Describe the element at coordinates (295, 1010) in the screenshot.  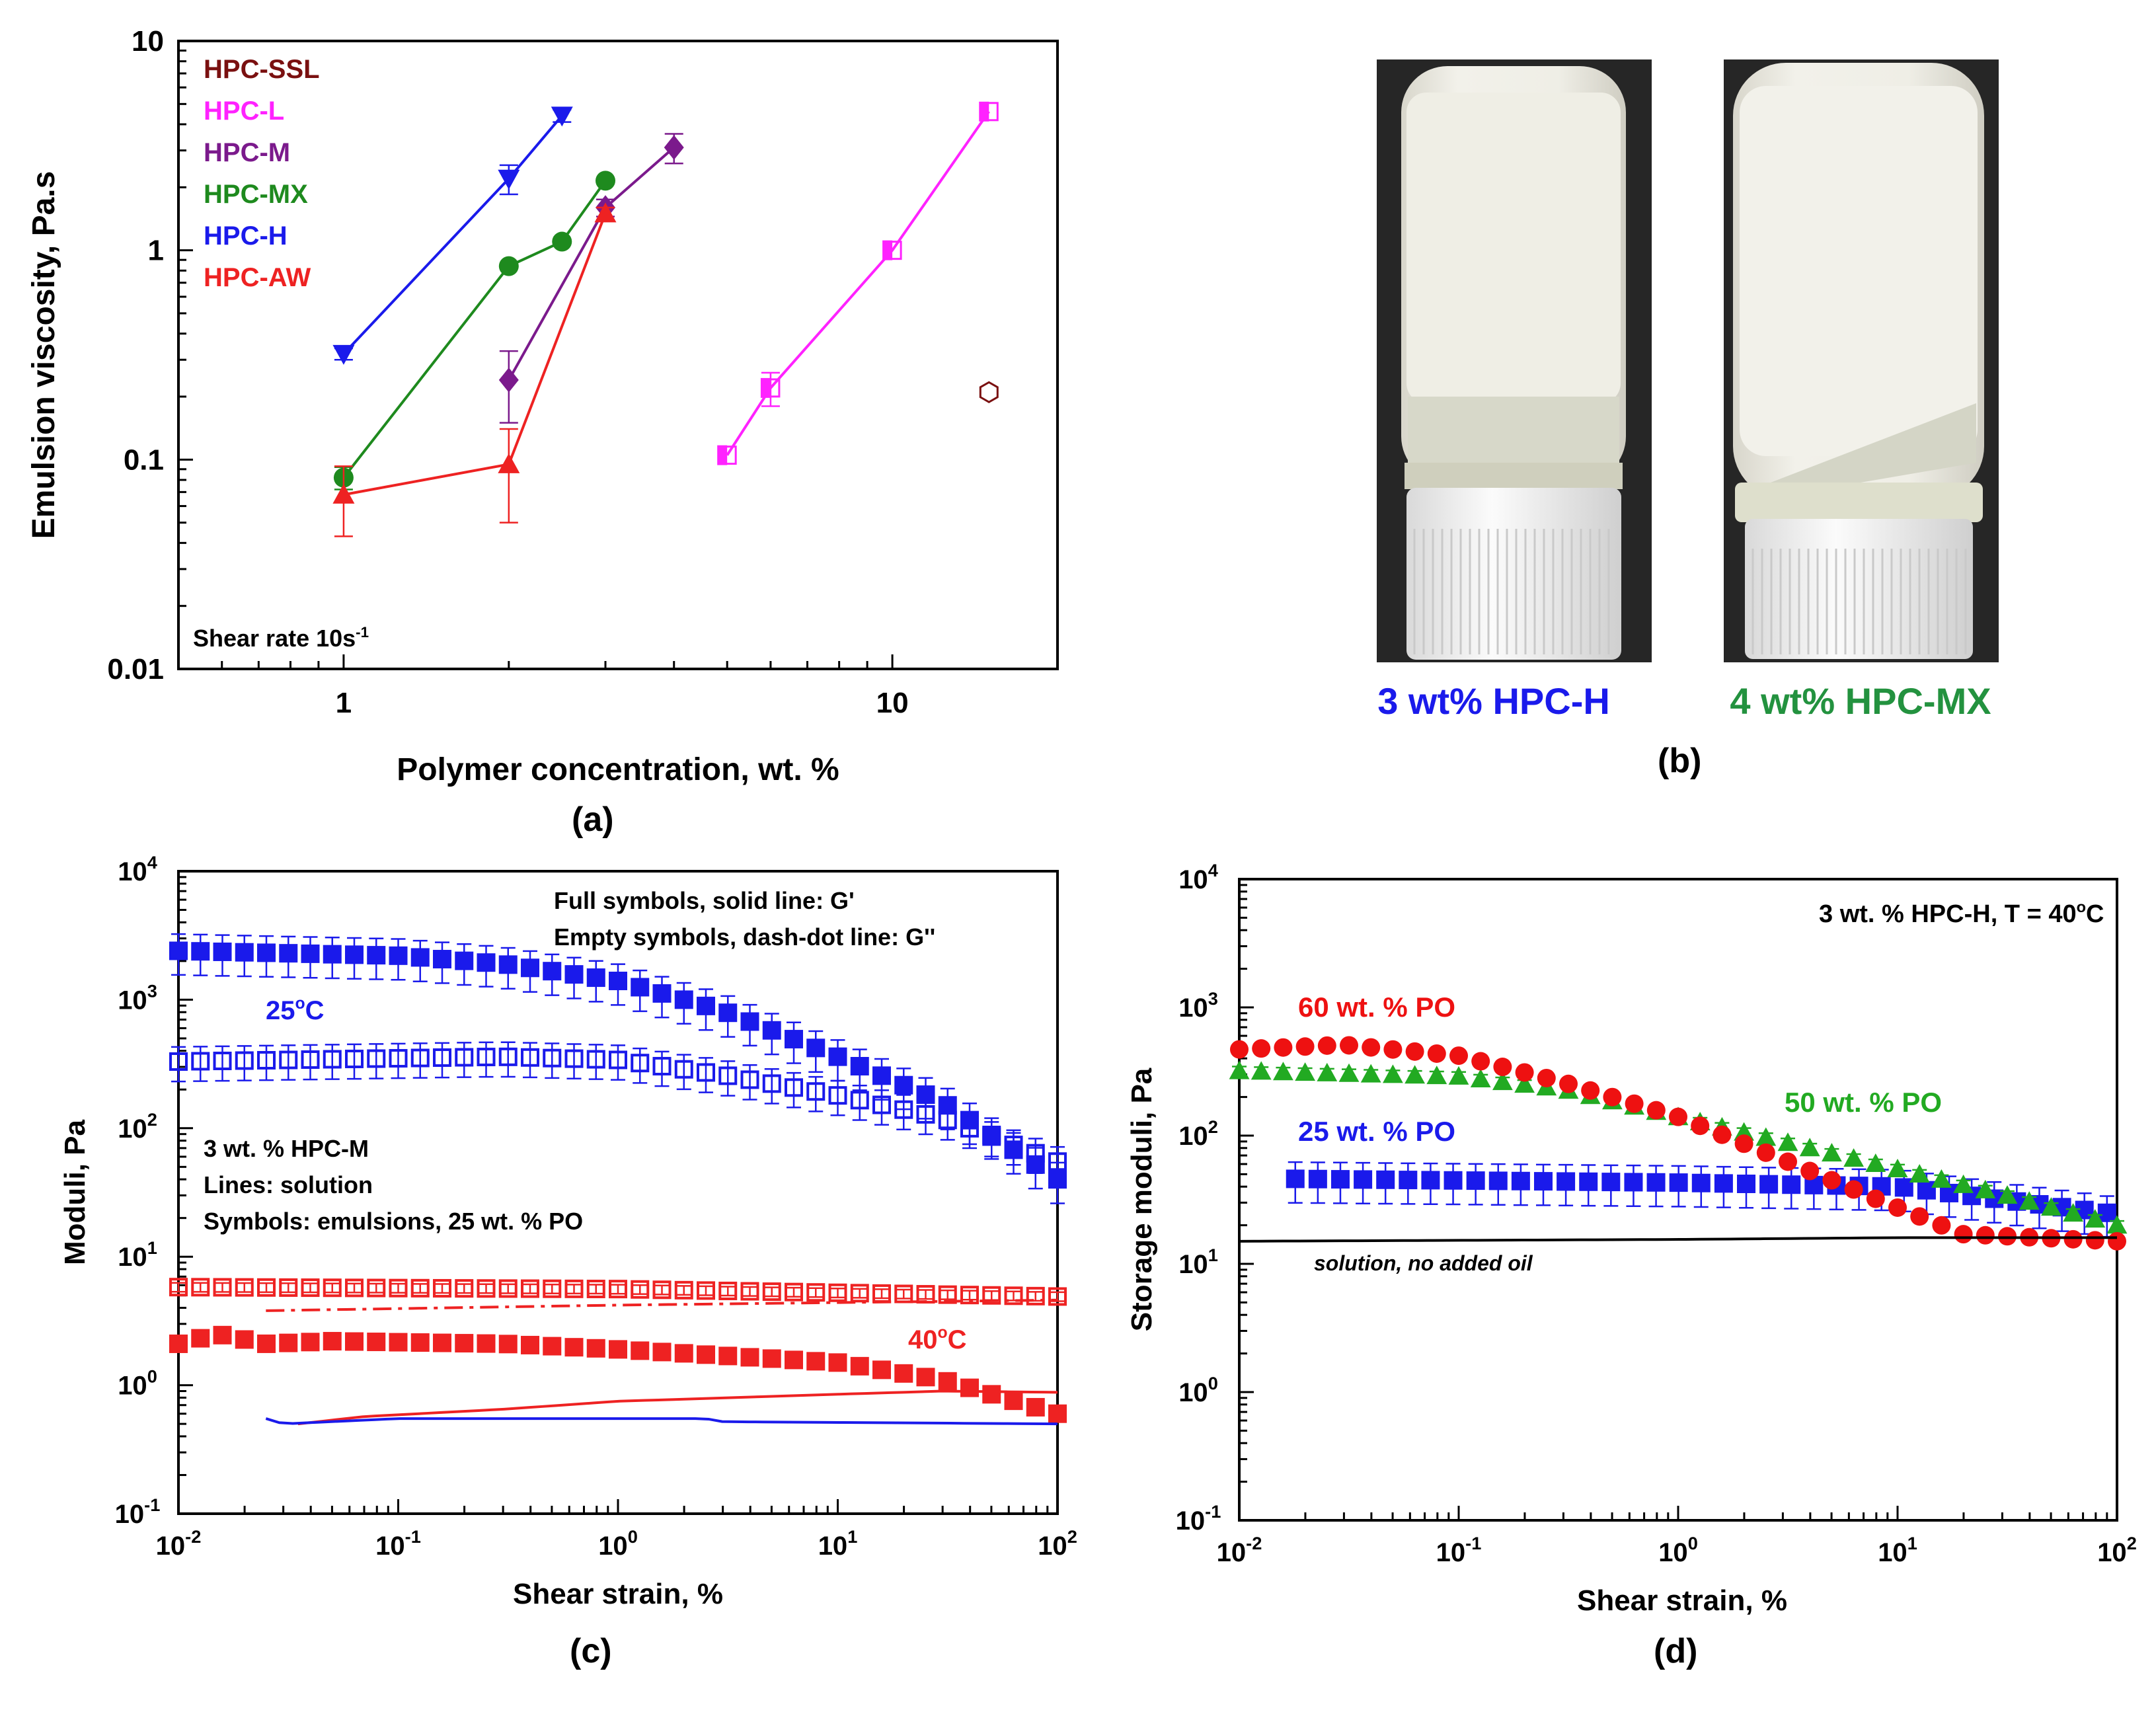
I see `label-25c: 25oC` at that location.